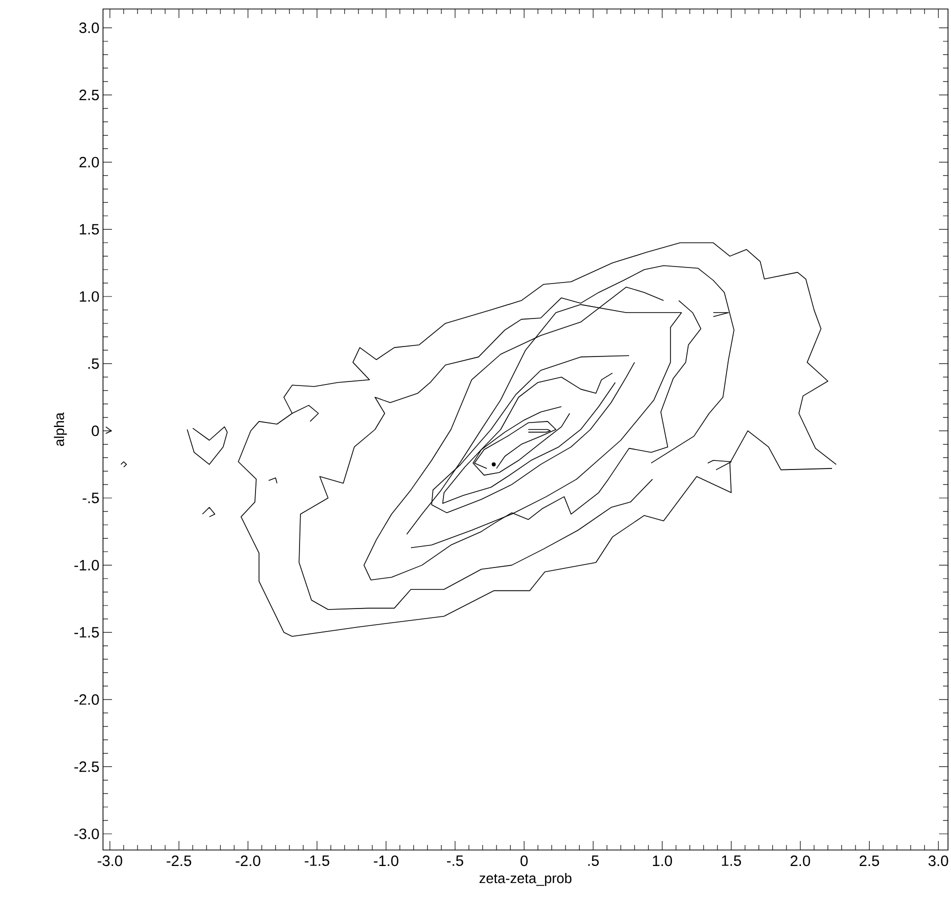 The width and height of the screenshot is (951, 918). I want to click on x-tick-label: -1.0, so click(386, 861).